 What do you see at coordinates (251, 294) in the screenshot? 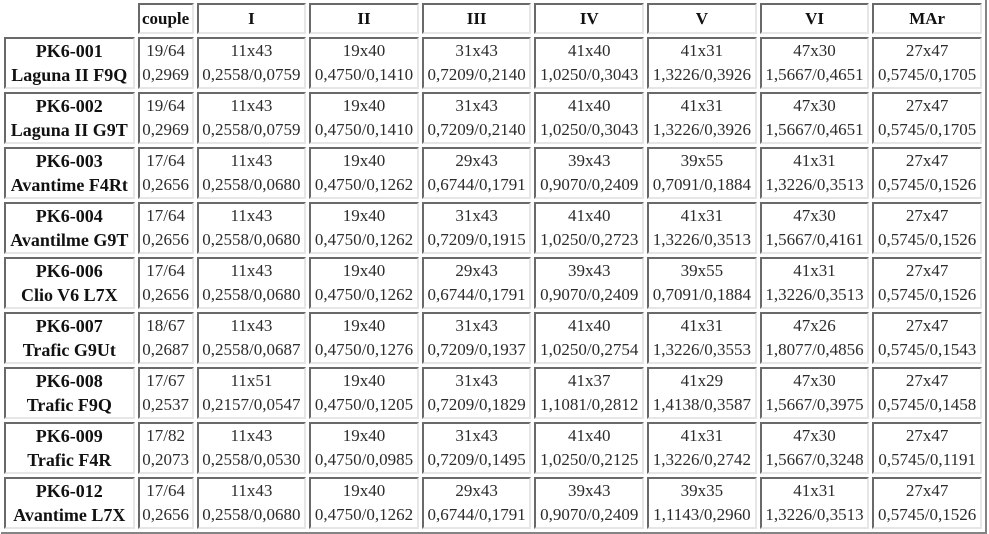
I see `ratio-ratio: 0,2558/0,0680` at bounding box center [251, 294].